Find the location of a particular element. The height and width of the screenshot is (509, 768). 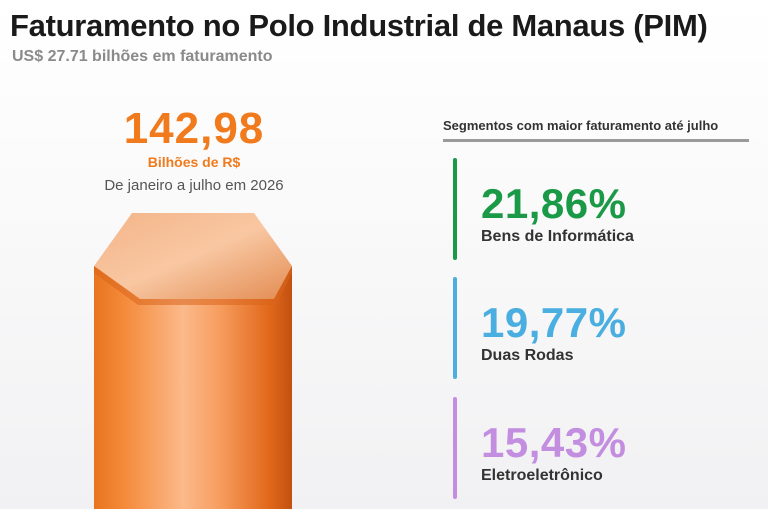

total-revenue-period: De janeiro a julho em 2026 is located at coordinates (194, 185).